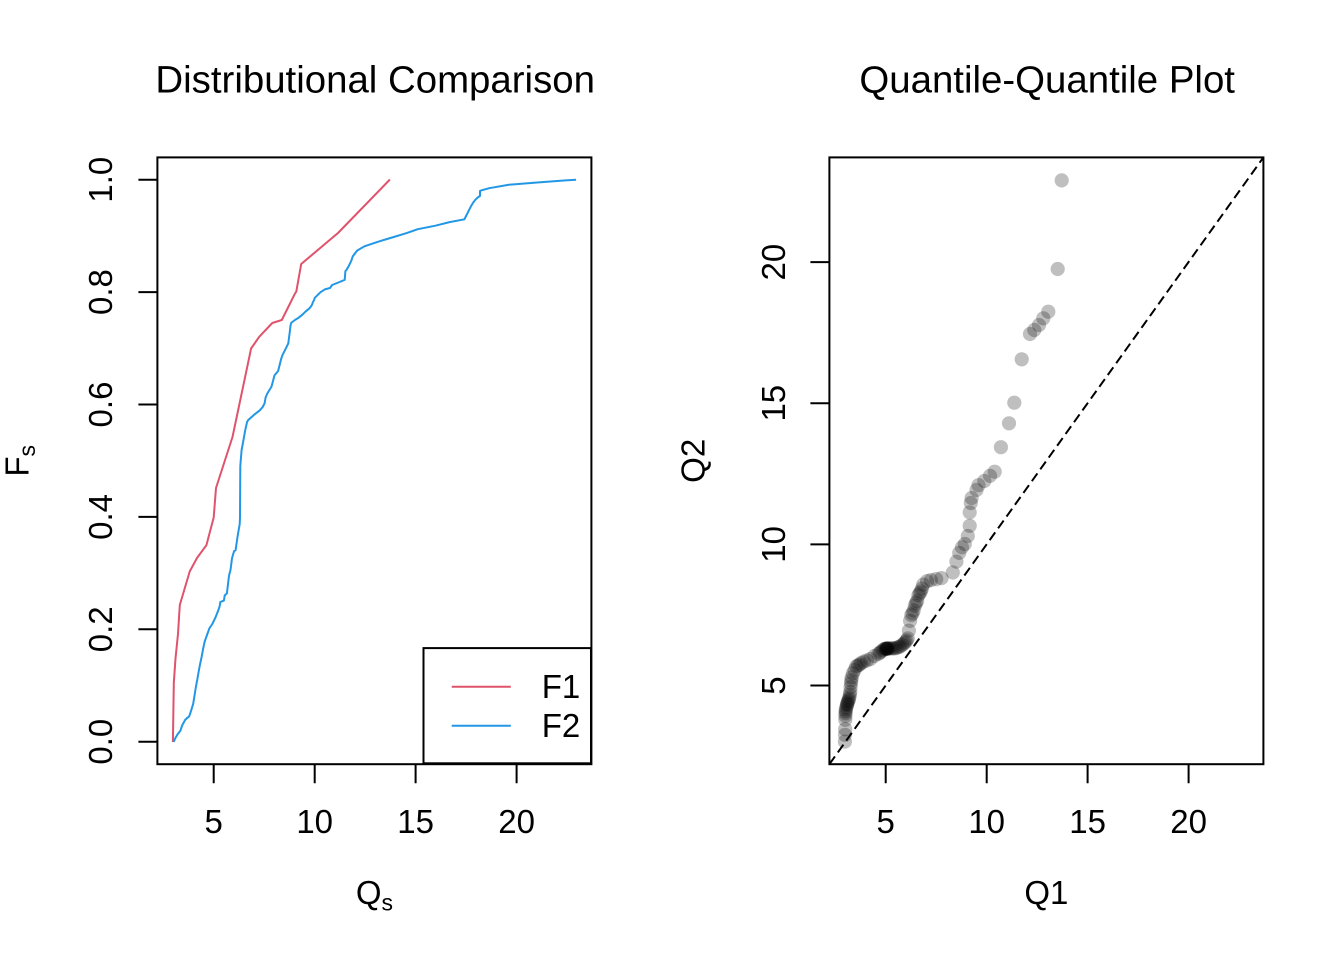  What do you see at coordinates (375, 79) in the screenshot?
I see `svg-text: Distributional Comparison` at bounding box center [375, 79].